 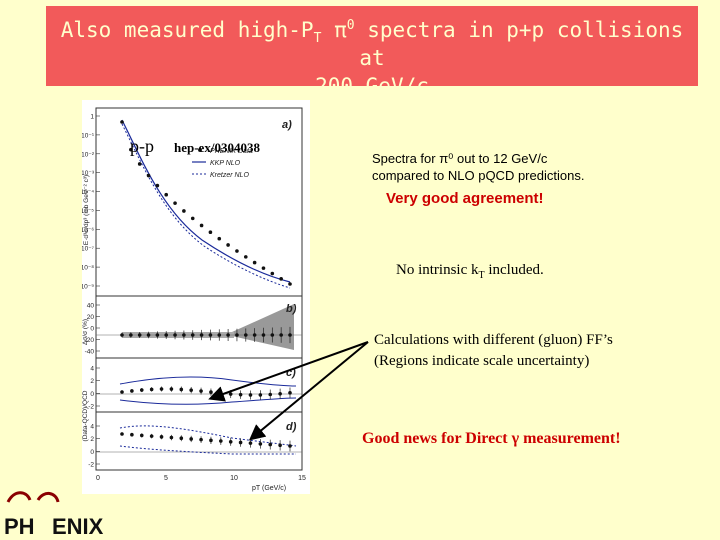 I want to click on spectra-note-nlo: NLO pQCD, so click(x=481, y=175).